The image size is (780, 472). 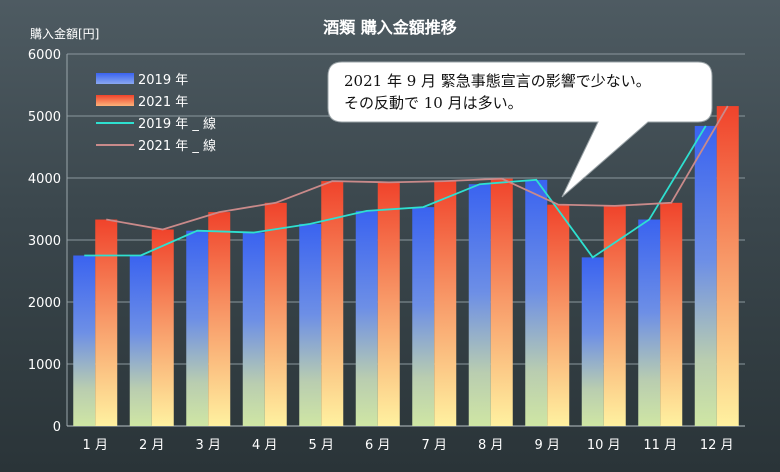 I want to click on bar-2021年-6, so click(x=388, y=304).